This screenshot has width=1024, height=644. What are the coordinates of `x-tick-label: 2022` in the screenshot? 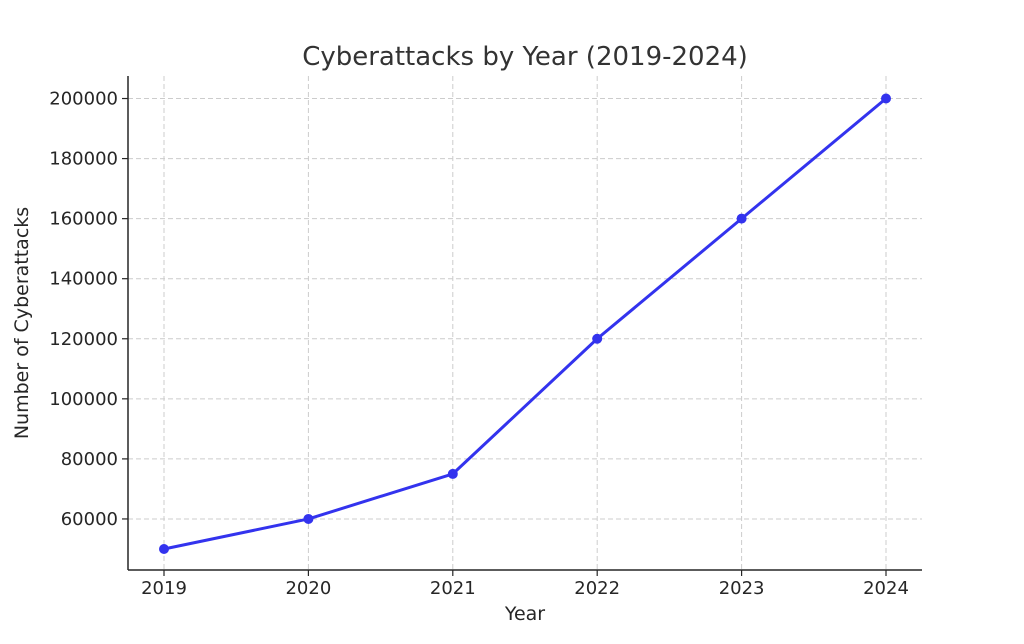 It's located at (597, 588).